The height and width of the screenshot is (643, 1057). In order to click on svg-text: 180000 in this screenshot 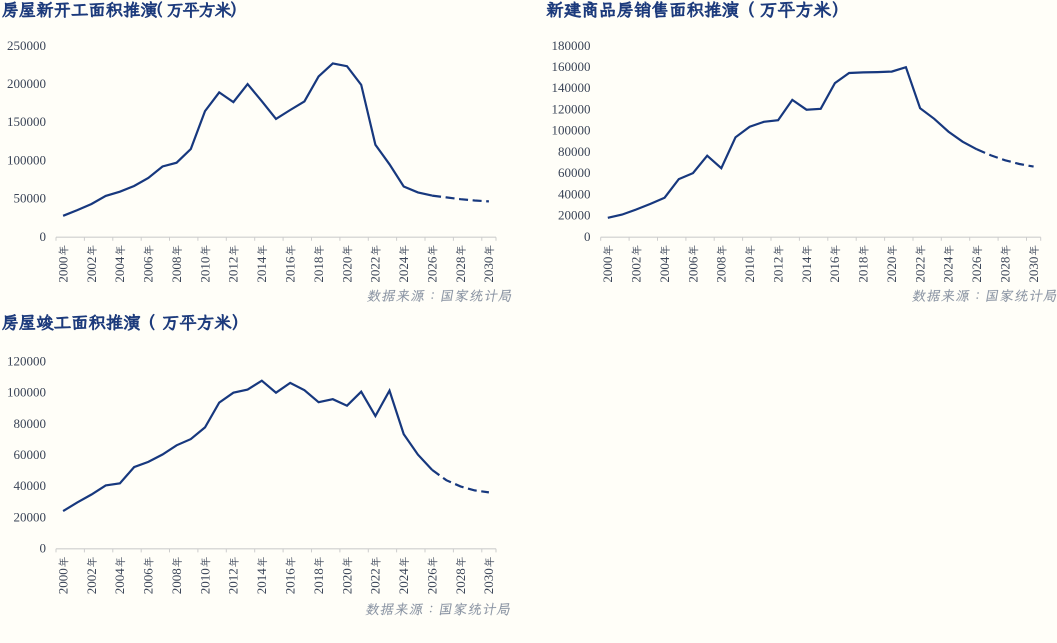, I will do `click(571, 45)`.